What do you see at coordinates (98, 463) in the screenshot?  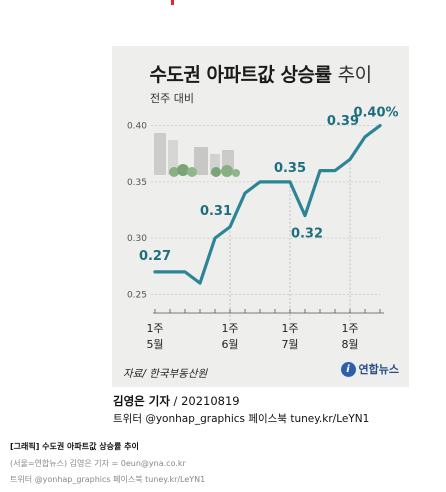 I see `footer-caption-byline: (서울=연합뉴스) 김영은 기자 = 0eun@yna.co.kr` at bounding box center [98, 463].